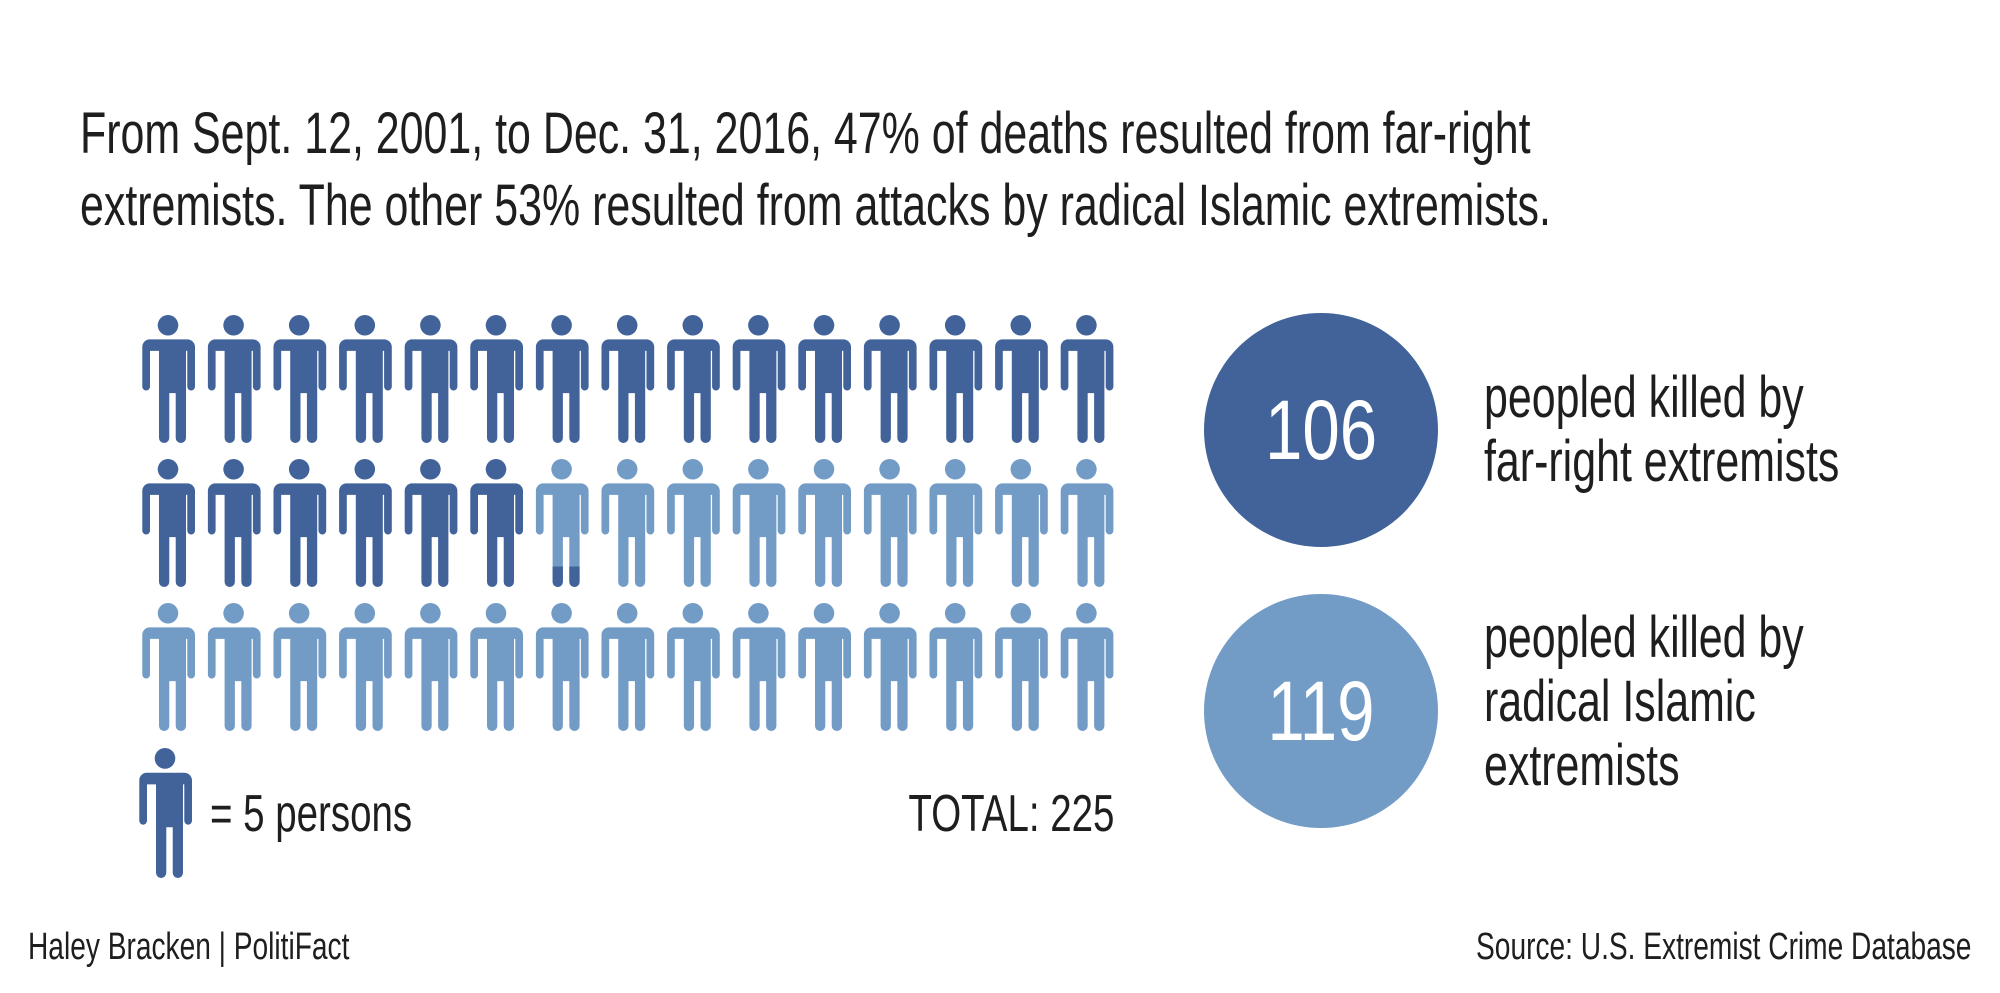  Describe the element at coordinates (189, 947) in the screenshot. I see `credit-text: Haley Bracken | PolitiFact` at that location.